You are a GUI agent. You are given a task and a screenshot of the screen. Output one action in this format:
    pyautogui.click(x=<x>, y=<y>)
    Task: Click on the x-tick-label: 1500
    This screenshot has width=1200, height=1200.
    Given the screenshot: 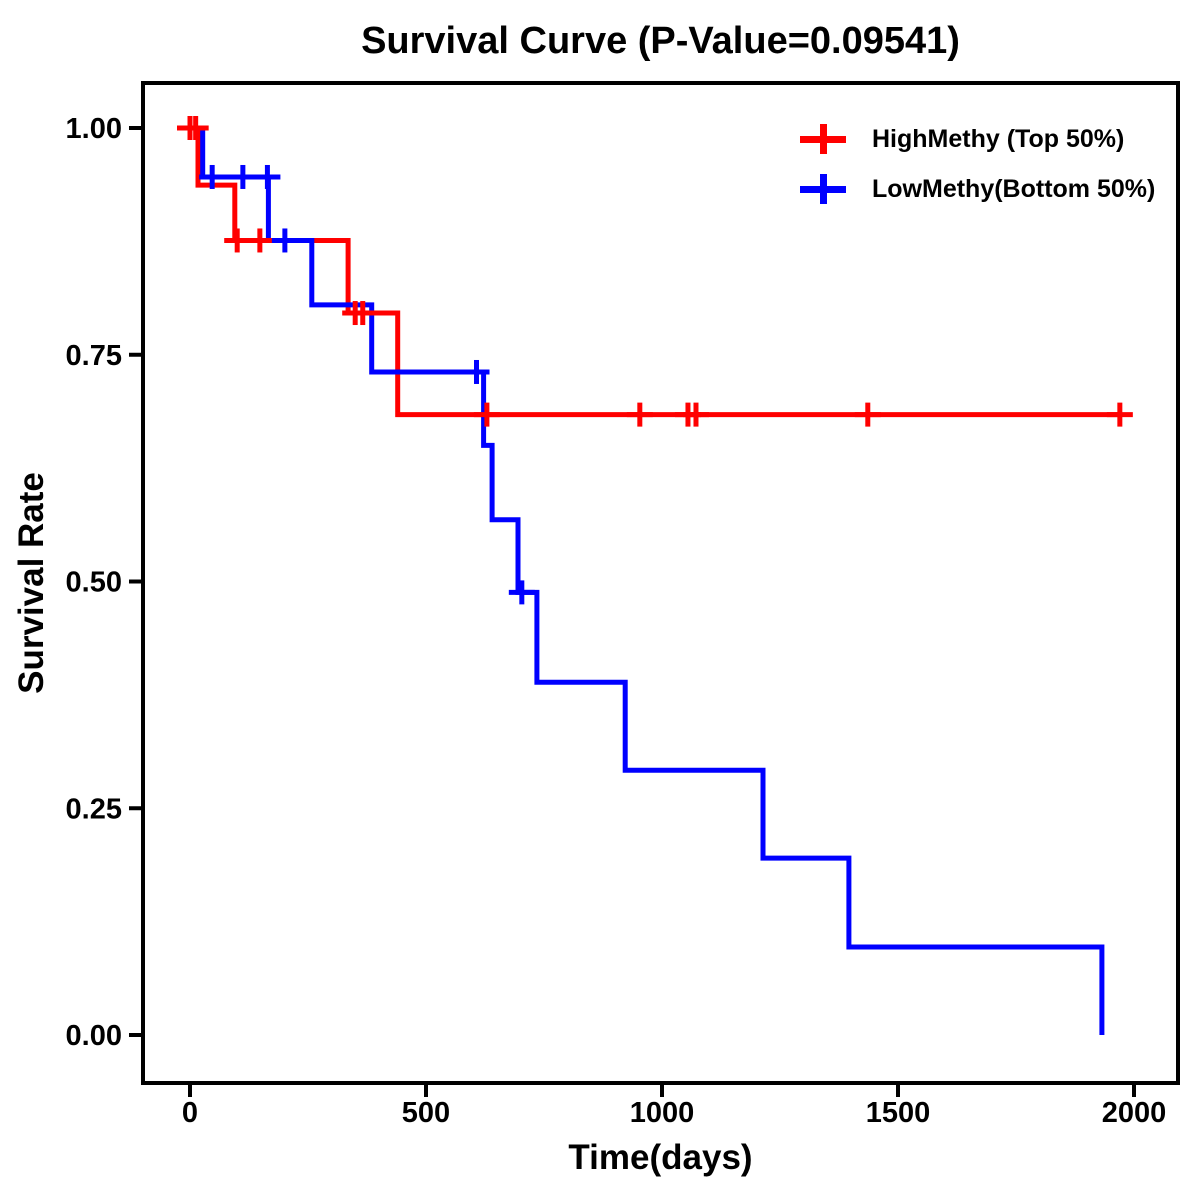 What is the action you would take?
    pyautogui.click(x=898, y=1113)
    